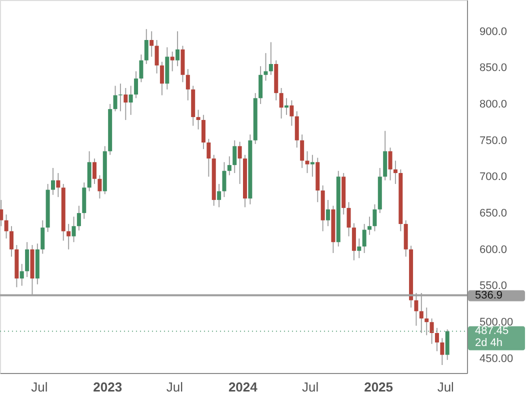  I want to click on ref-line-label: 487.45, so click(492, 331).